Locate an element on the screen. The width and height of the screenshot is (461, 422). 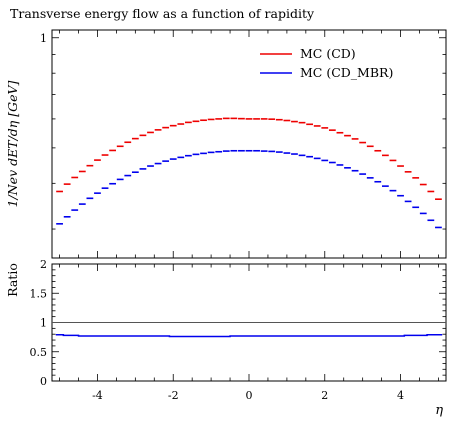
ratio-y-tick-label: 0.5 is located at coordinates (39, 352).